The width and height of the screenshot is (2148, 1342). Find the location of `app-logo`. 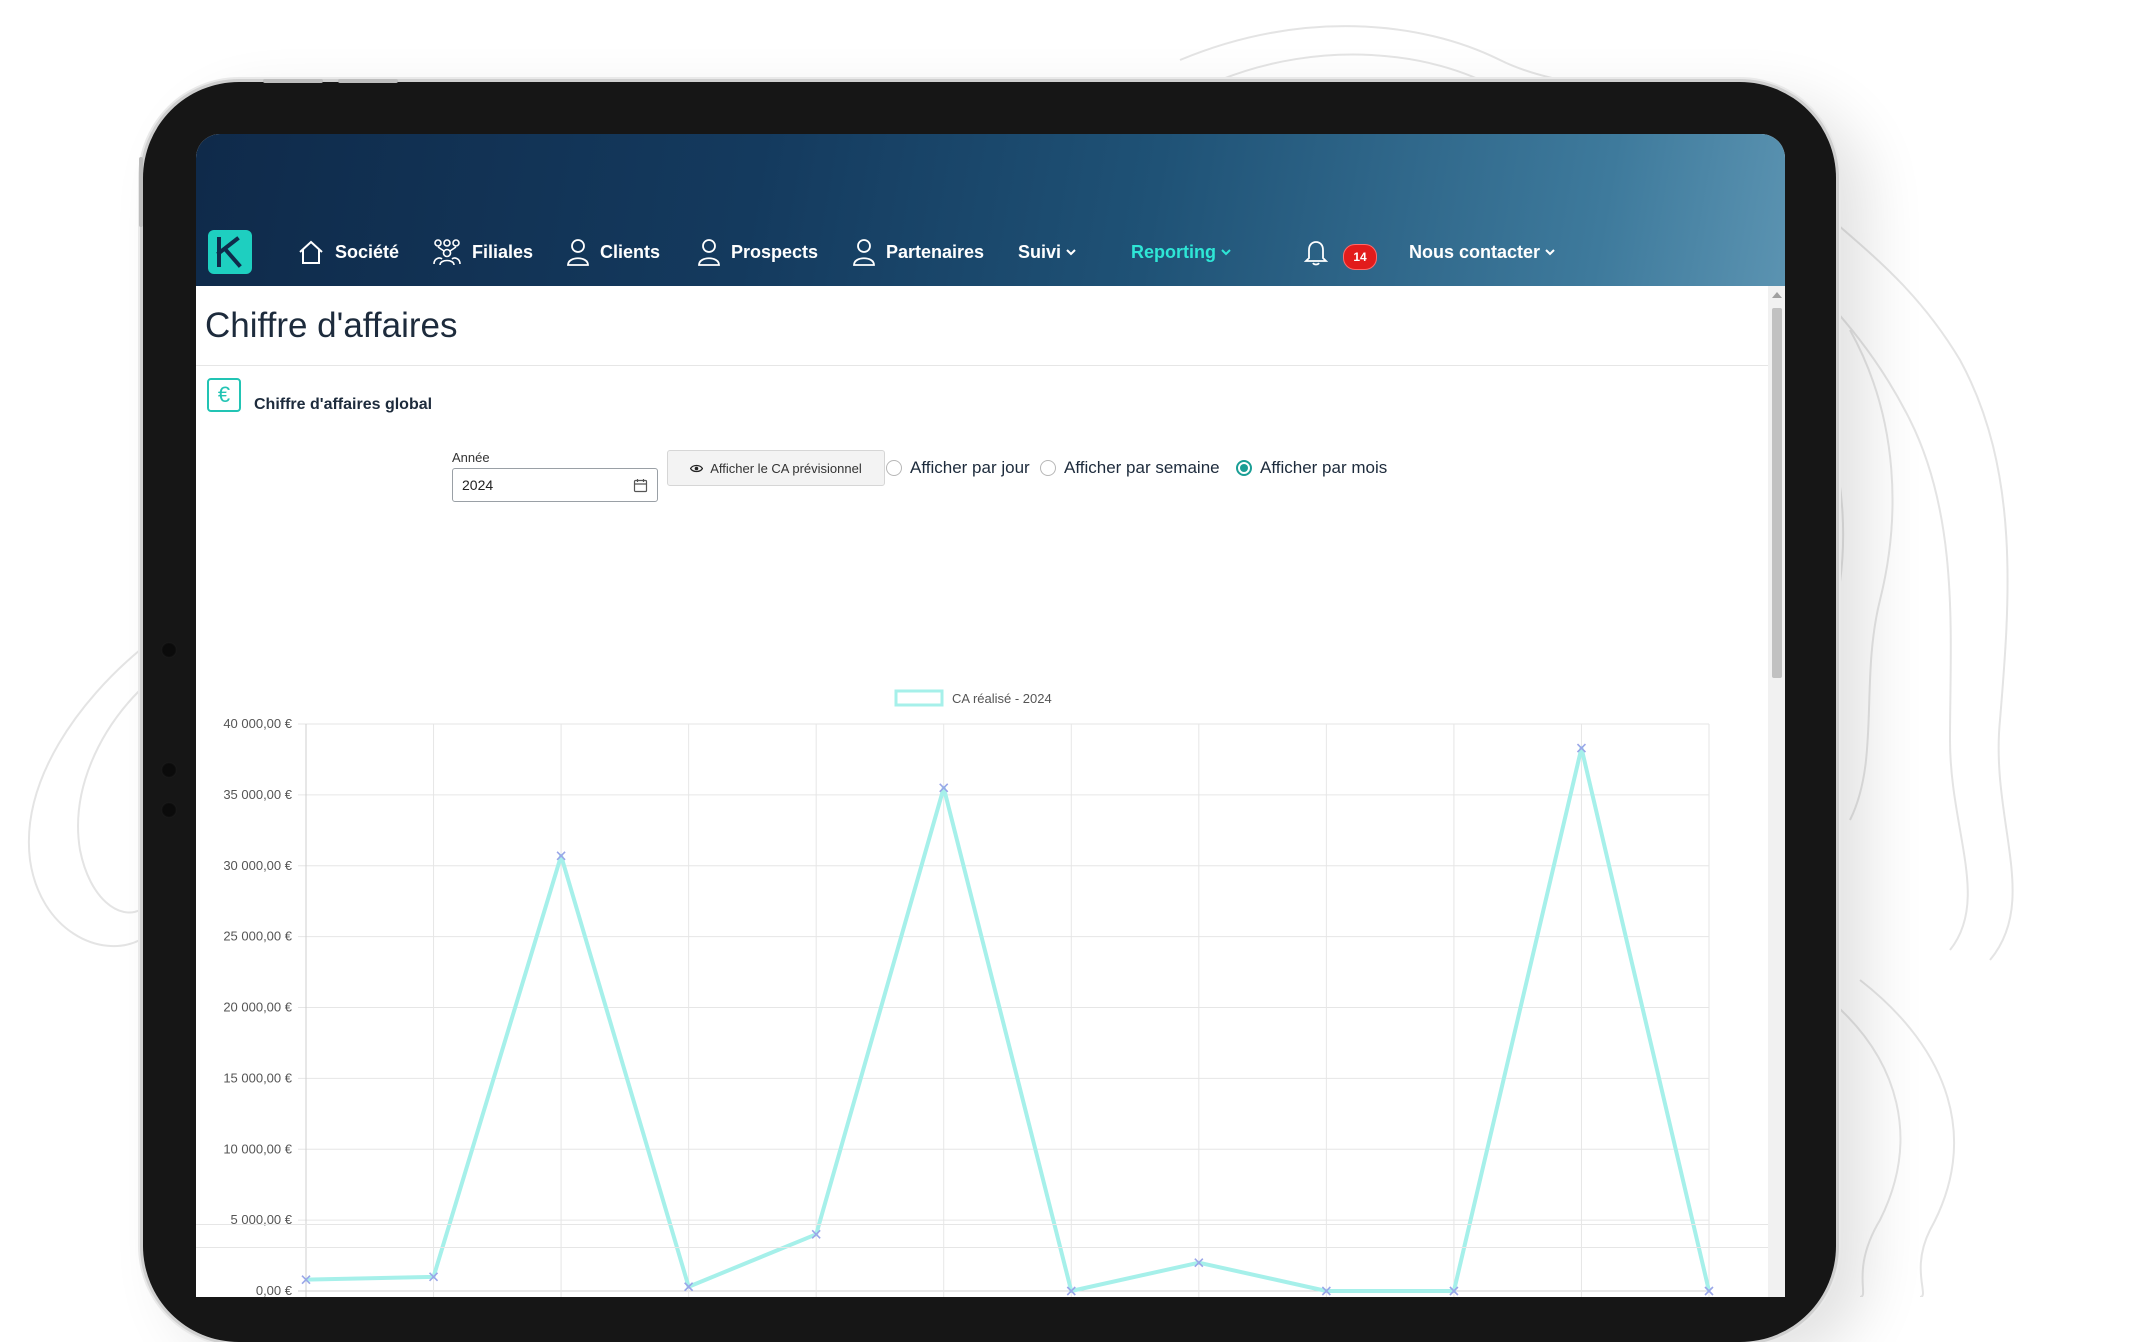

app-logo is located at coordinates (230, 252).